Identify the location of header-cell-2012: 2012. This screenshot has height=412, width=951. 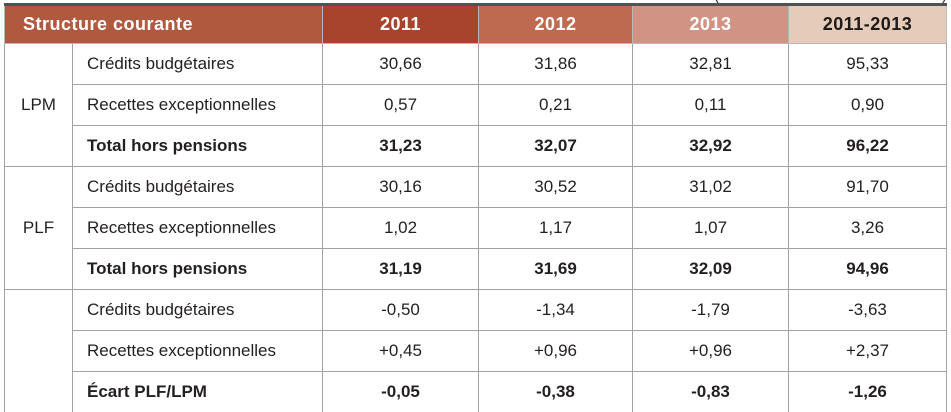
(556, 24).